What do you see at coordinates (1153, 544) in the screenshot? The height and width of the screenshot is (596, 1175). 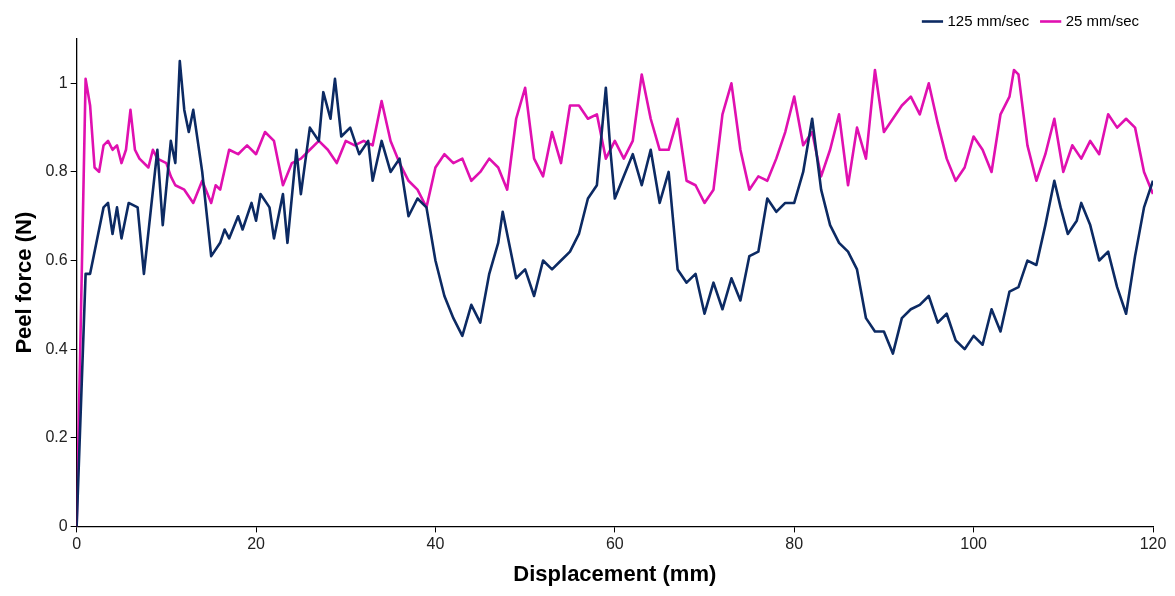 I see `x-tick-label: 120` at bounding box center [1153, 544].